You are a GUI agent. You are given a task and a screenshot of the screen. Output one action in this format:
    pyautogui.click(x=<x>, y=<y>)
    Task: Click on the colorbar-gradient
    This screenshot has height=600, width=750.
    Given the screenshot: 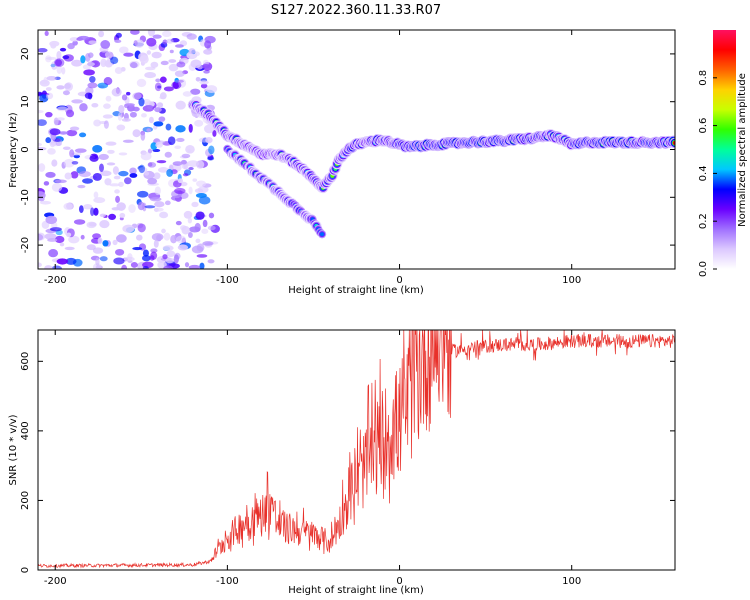 What is the action you would take?
    pyautogui.click(x=724, y=149)
    